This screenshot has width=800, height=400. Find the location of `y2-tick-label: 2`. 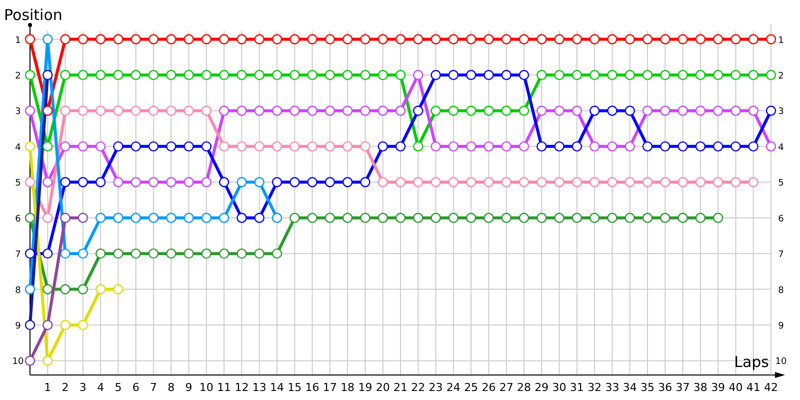

y2-tick-label: 2 is located at coordinates (781, 77).